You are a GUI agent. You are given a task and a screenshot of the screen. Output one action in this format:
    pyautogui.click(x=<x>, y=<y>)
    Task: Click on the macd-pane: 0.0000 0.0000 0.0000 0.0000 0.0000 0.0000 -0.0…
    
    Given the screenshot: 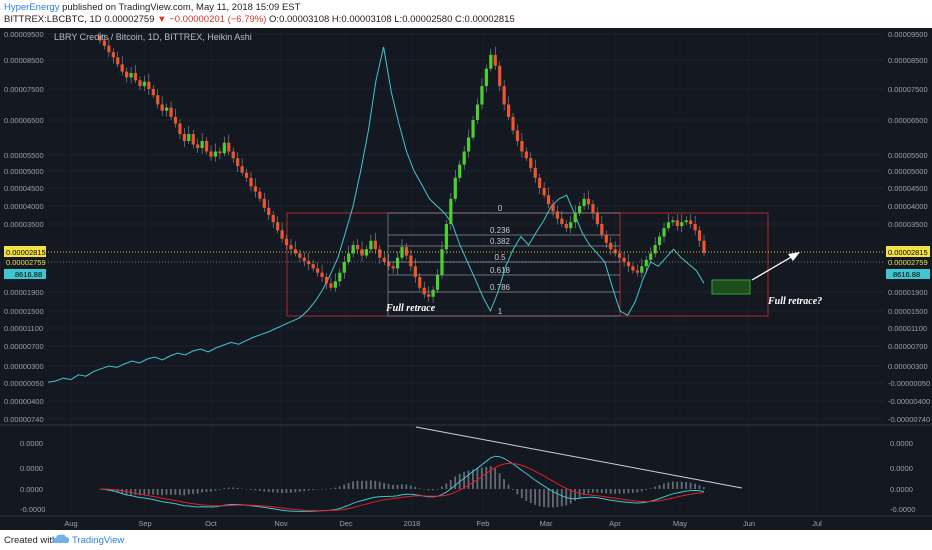 What is the action you would take?
    pyautogui.click(x=467, y=476)
    